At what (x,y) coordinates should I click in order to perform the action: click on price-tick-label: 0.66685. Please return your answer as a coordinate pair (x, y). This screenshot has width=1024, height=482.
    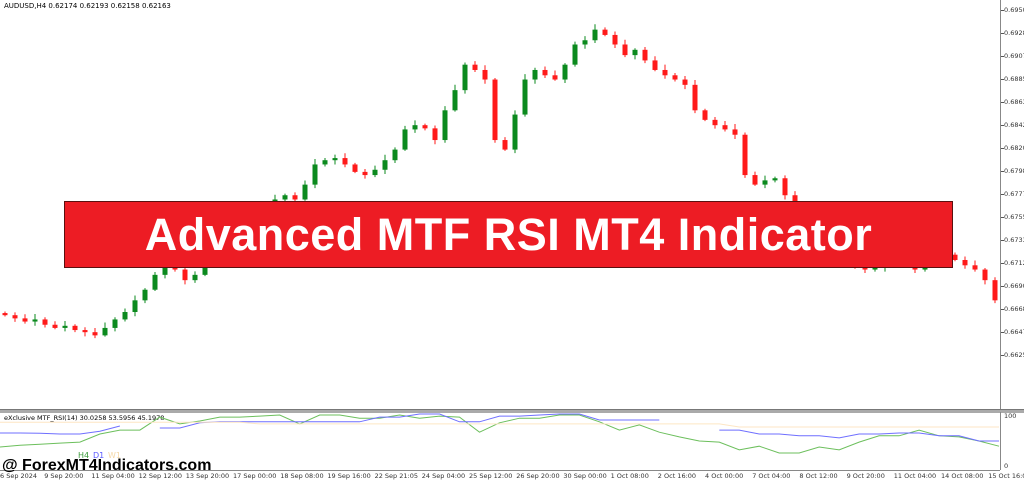
    Looking at the image, I should click on (1014, 309).